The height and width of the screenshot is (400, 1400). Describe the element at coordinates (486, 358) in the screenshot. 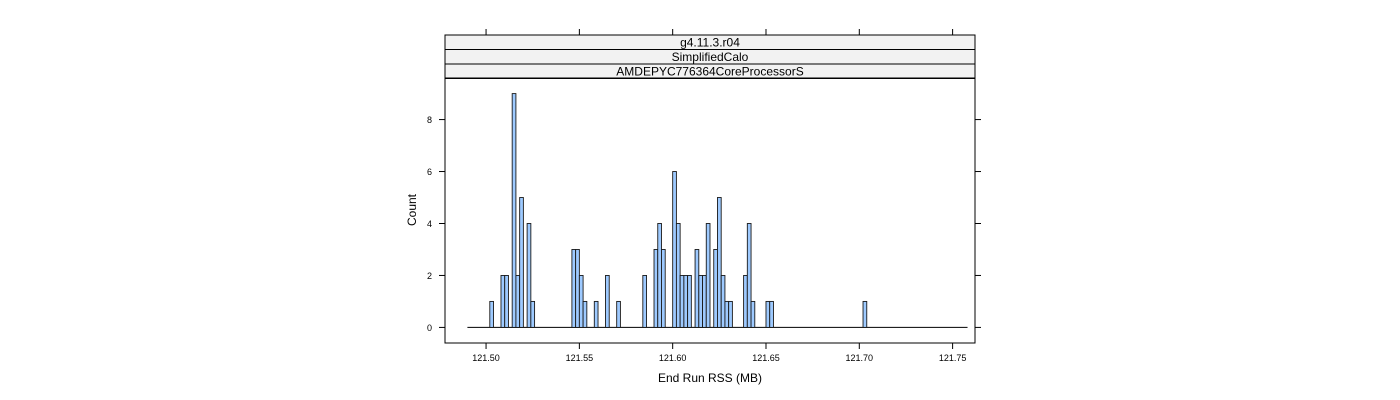

I see `x-tick-label: 121.50` at that location.